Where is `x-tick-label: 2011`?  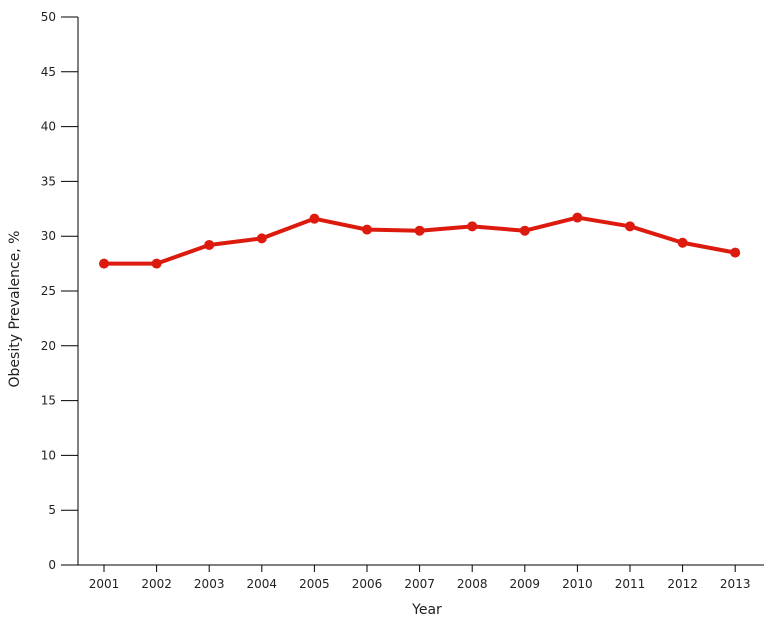
x-tick-label: 2011 is located at coordinates (630, 584).